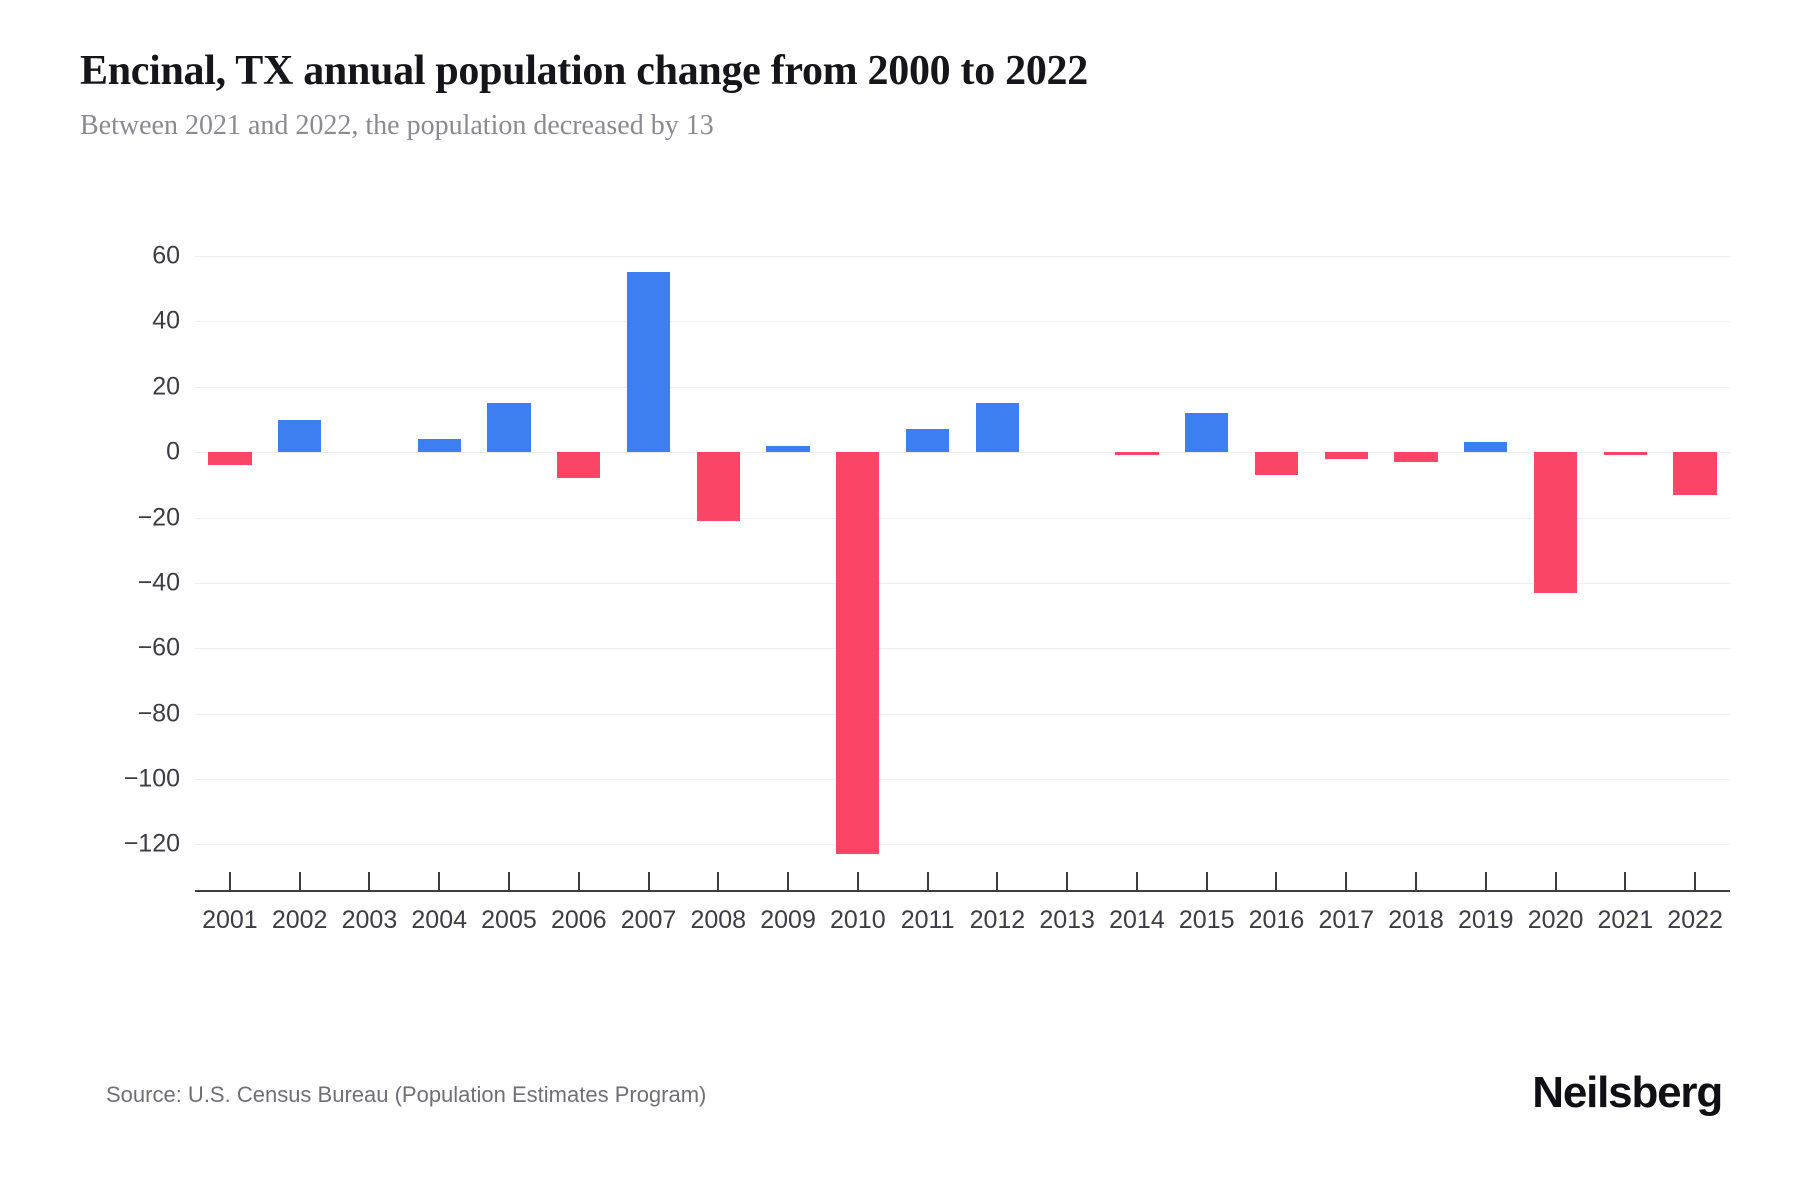 Image resolution: width=1800 pixels, height=1200 pixels. What do you see at coordinates (1695, 473) in the screenshot?
I see `bar-2022` at bounding box center [1695, 473].